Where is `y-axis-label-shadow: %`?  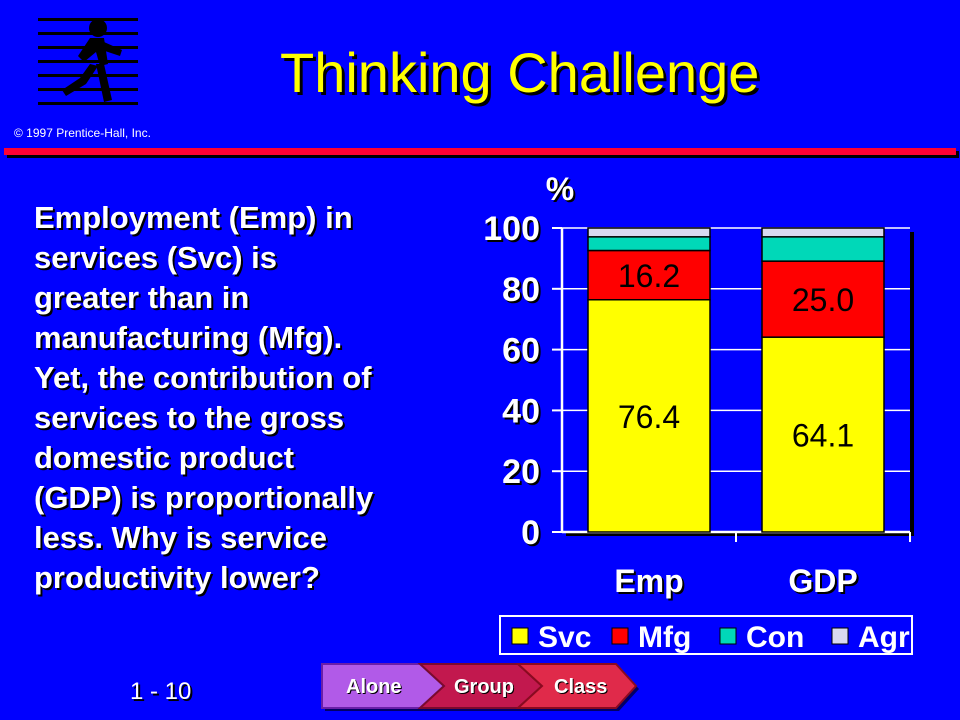
y-axis-label-shadow: % is located at coordinates (562, 191).